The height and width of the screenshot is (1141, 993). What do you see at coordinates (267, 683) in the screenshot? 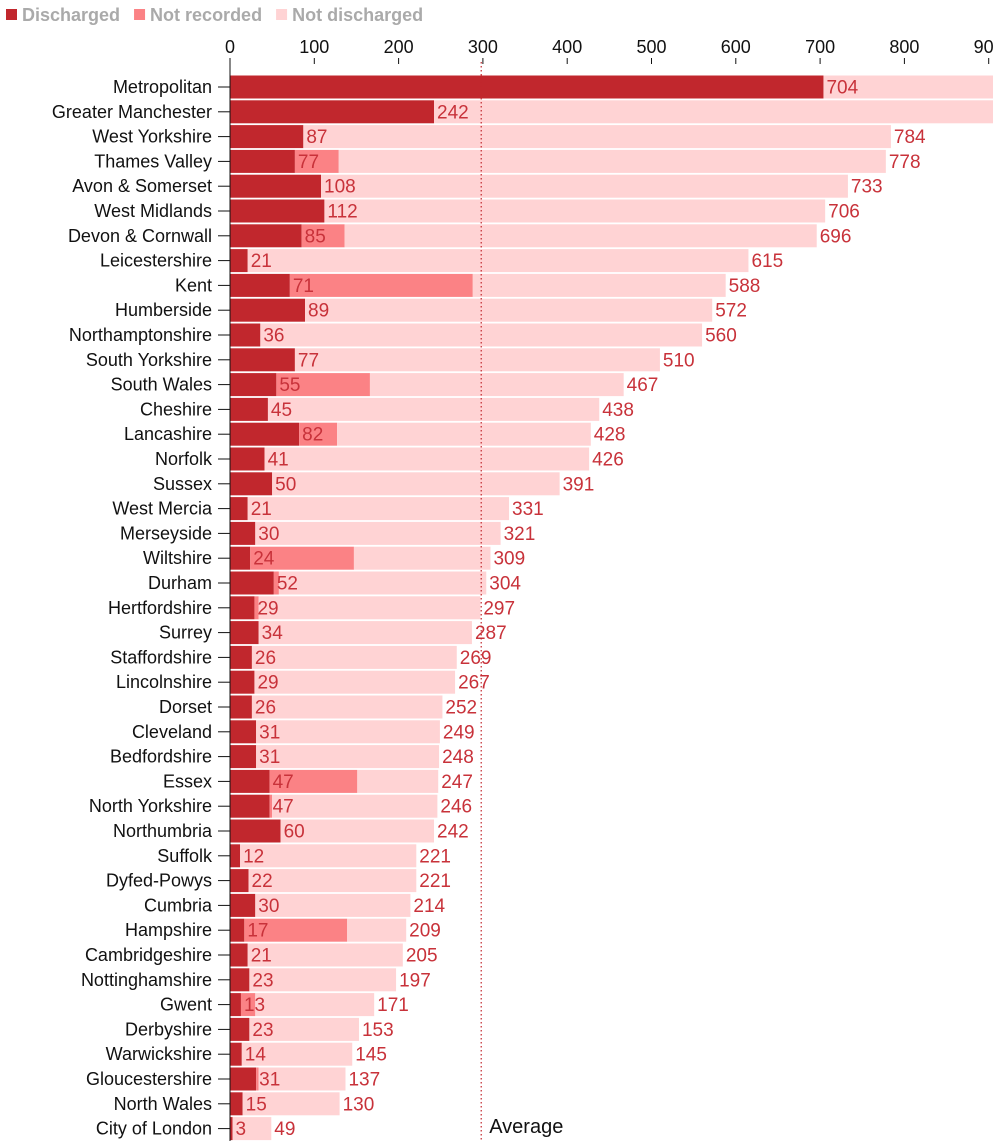
I see `value-label: 29` at bounding box center [267, 683].